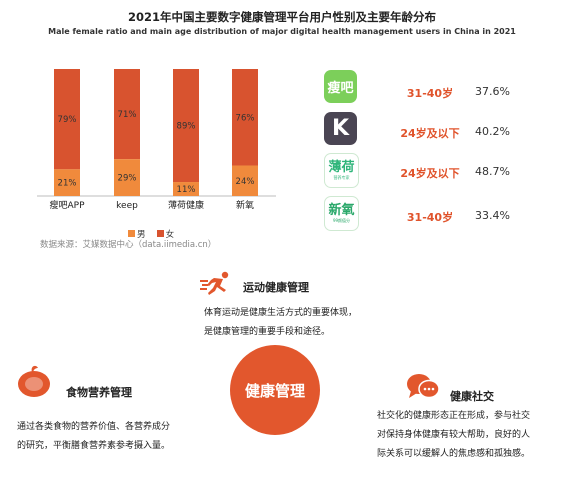 The height and width of the screenshot is (480, 564). Describe the element at coordinates (492, 91) in the screenshot. I see `app-pct-0: 37.6%` at that location.